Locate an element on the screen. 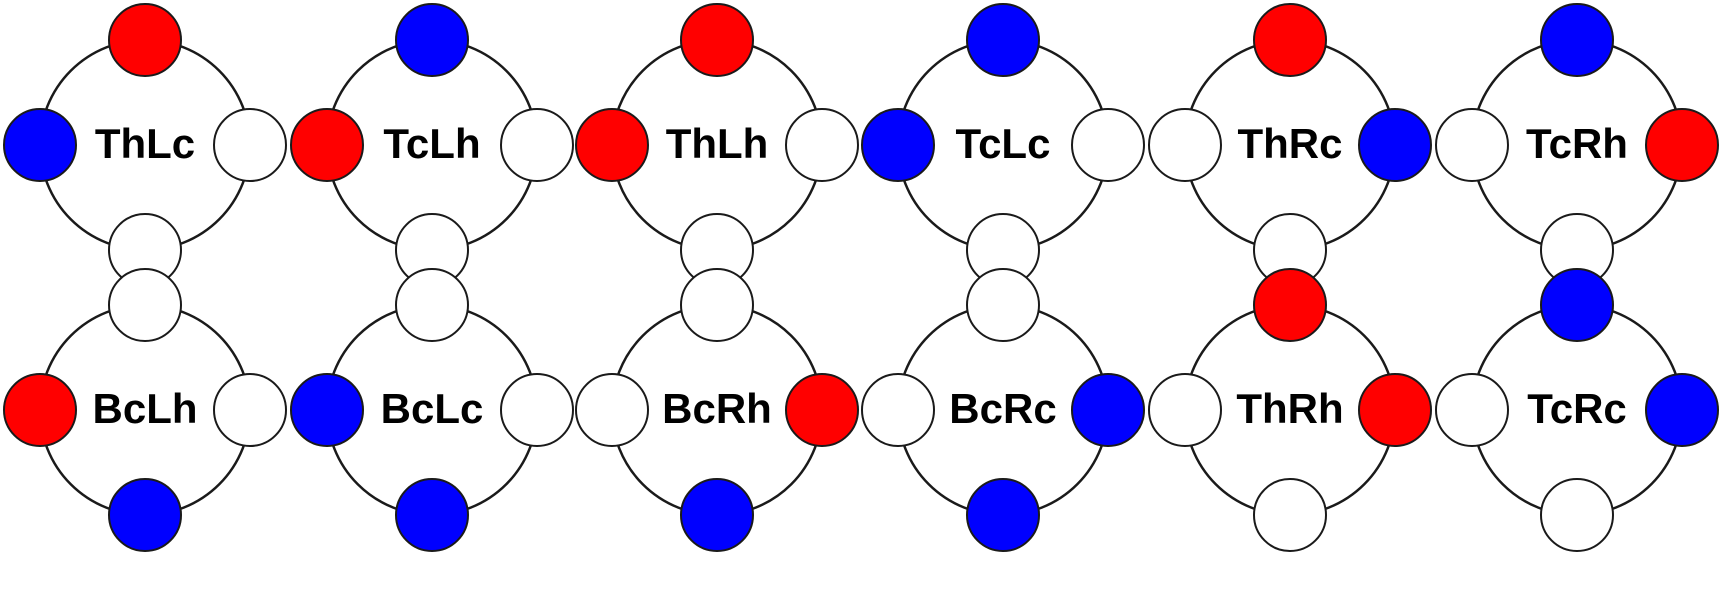 The image size is (1725, 594). config-tcrh: TcRh is located at coordinates (1577, 145).